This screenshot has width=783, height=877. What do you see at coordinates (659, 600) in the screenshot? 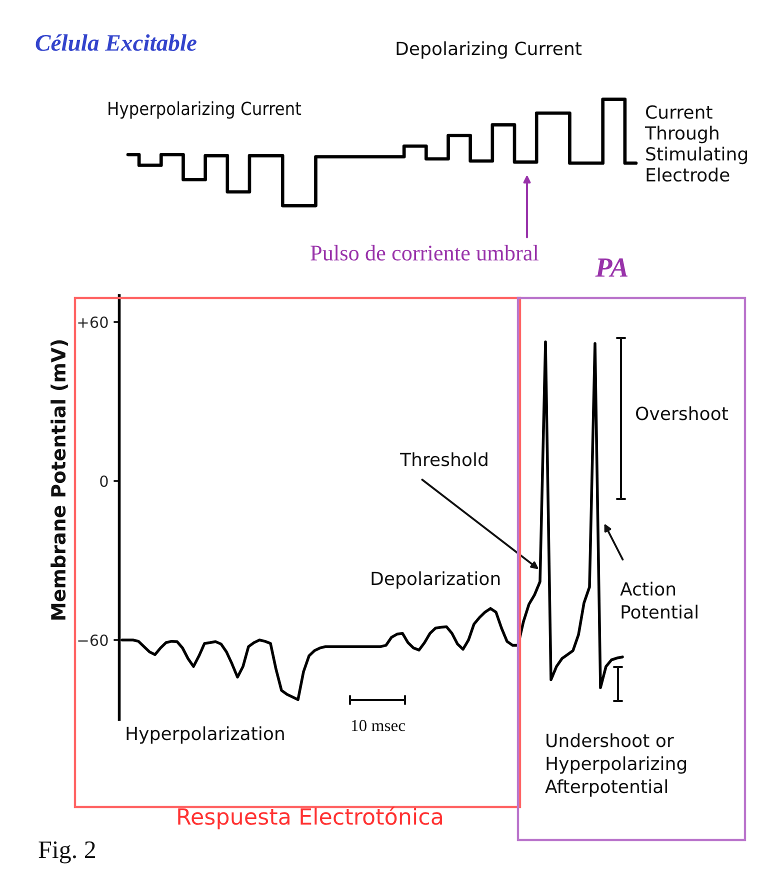
I see `annotation: Action Potential` at bounding box center [659, 600].